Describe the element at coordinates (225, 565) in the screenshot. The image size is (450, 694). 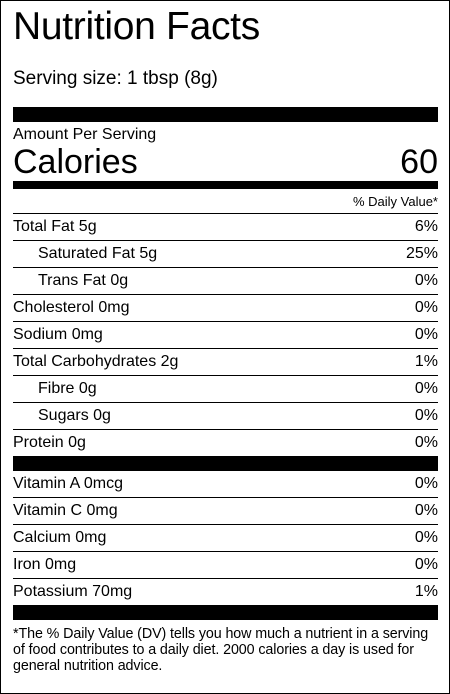
I see `vitamin-row-iron: Iron 0mg 0%` at that location.